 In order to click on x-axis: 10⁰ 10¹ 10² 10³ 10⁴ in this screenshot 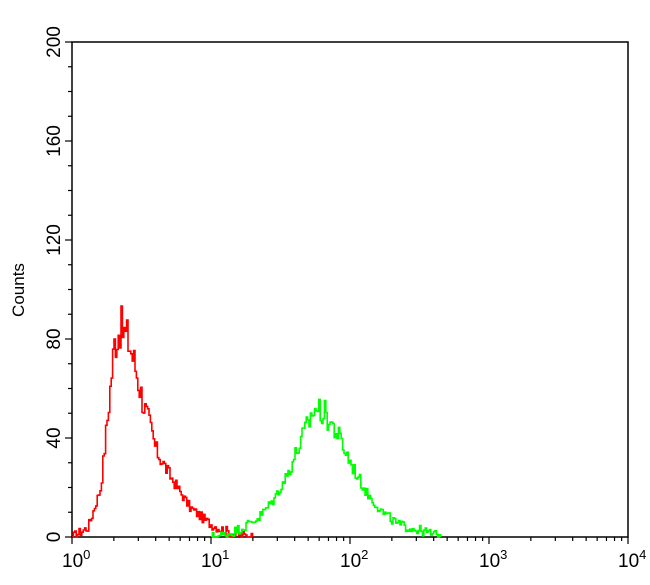, I will do `click(354, 554)`.